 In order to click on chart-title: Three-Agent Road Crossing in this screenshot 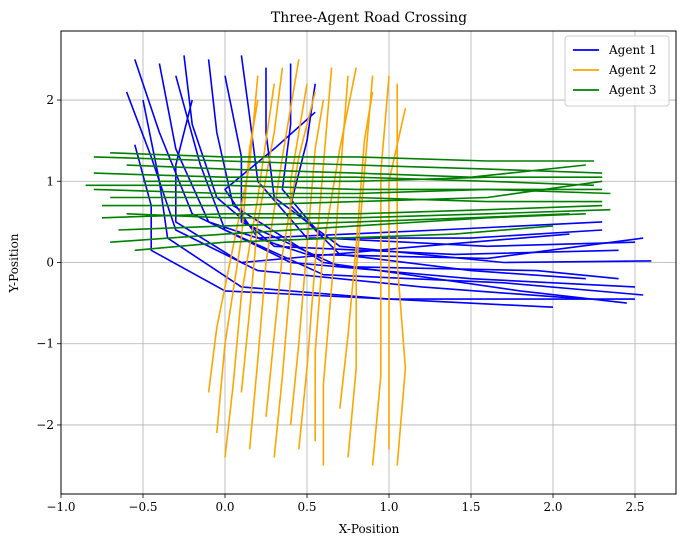, I will do `click(369, 18)`.